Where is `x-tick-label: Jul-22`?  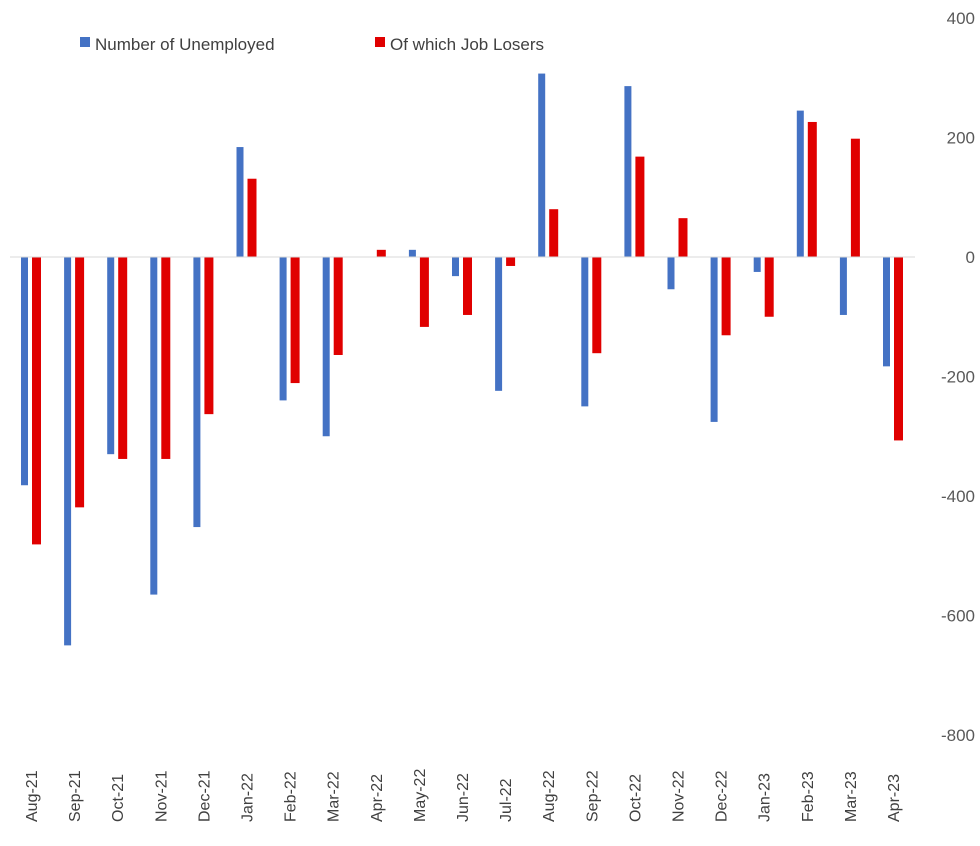 x-tick-label: Jul-22 is located at coordinates (506, 800).